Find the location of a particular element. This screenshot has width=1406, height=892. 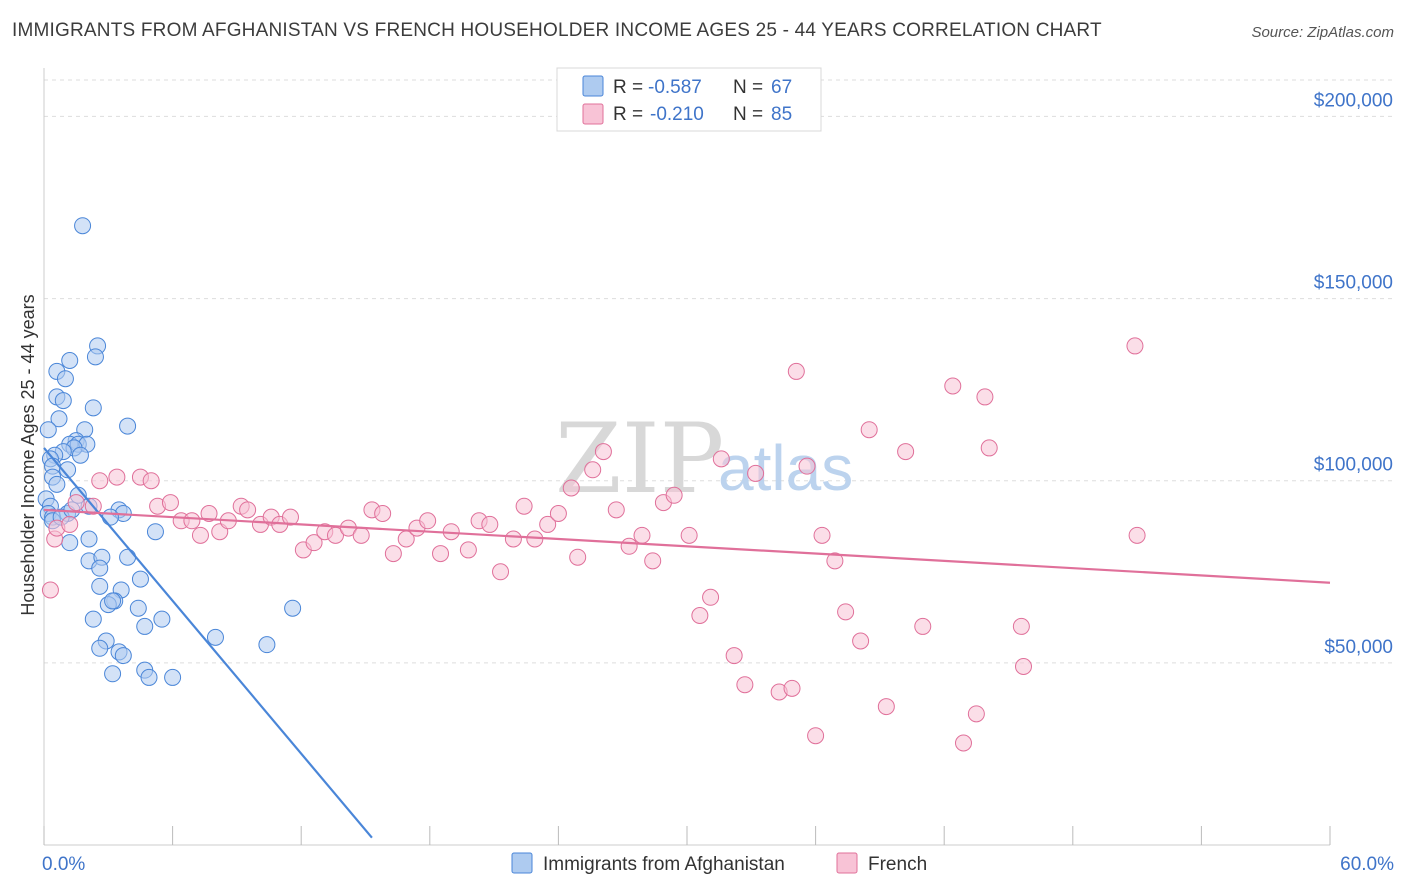

x-ticks is located at coordinates (687, 835).